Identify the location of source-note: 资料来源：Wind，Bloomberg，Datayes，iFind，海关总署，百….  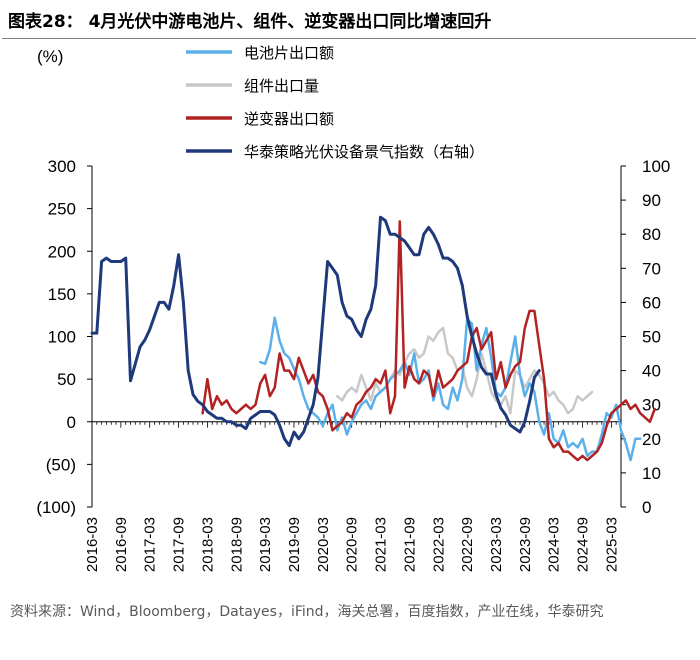
(307, 612).